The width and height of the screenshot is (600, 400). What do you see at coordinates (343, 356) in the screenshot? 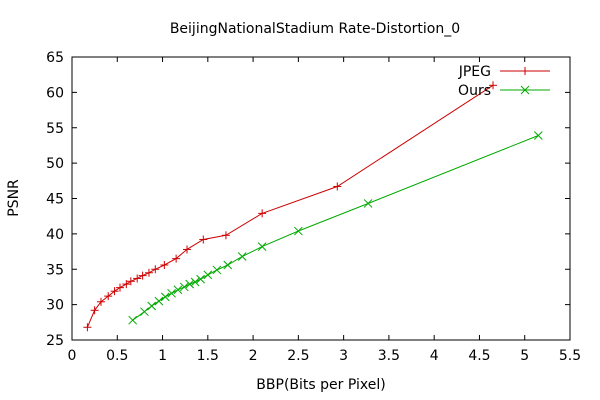
I see `x-tick-label: 3` at bounding box center [343, 356].